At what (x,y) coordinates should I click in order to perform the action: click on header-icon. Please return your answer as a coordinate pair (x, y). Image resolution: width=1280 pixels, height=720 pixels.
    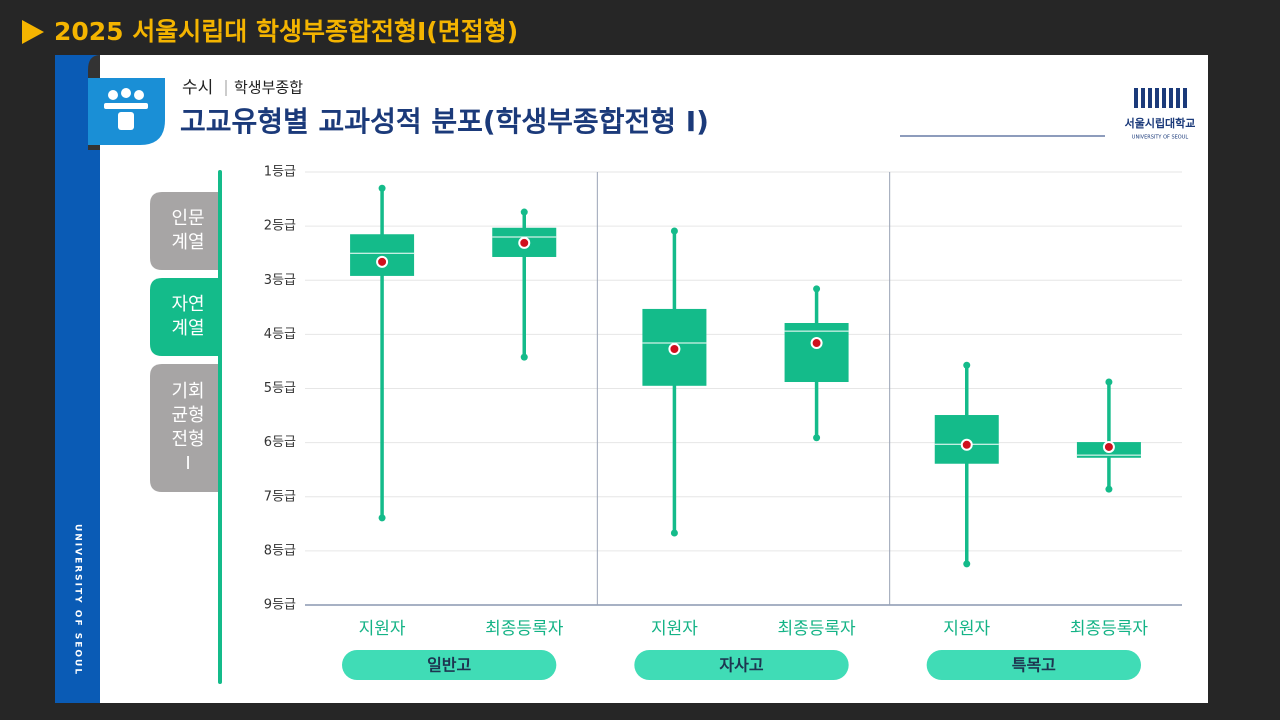
    Looking at the image, I should click on (126, 109).